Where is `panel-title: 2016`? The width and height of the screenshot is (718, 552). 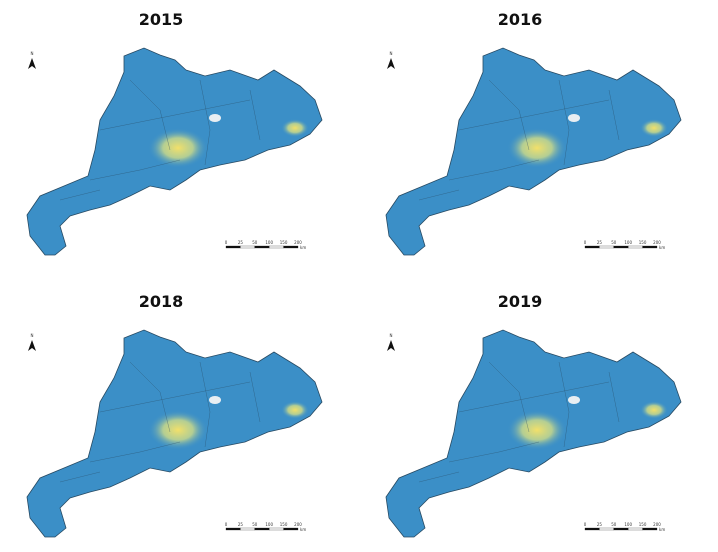 panel-title: 2016 is located at coordinates (520, 19).